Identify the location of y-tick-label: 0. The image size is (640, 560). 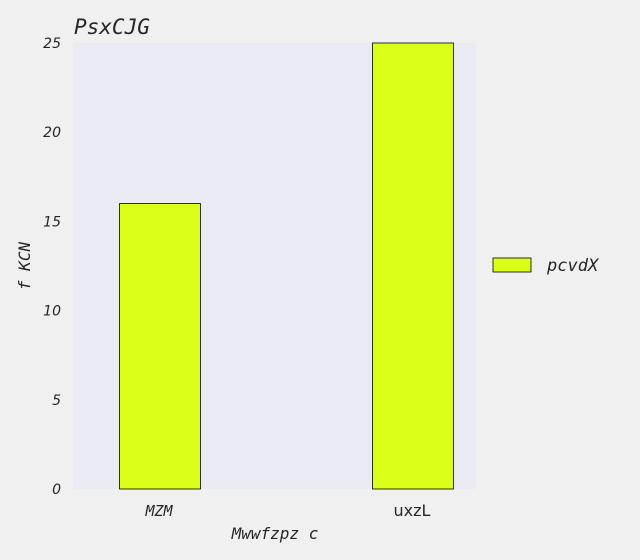
(56, 490).